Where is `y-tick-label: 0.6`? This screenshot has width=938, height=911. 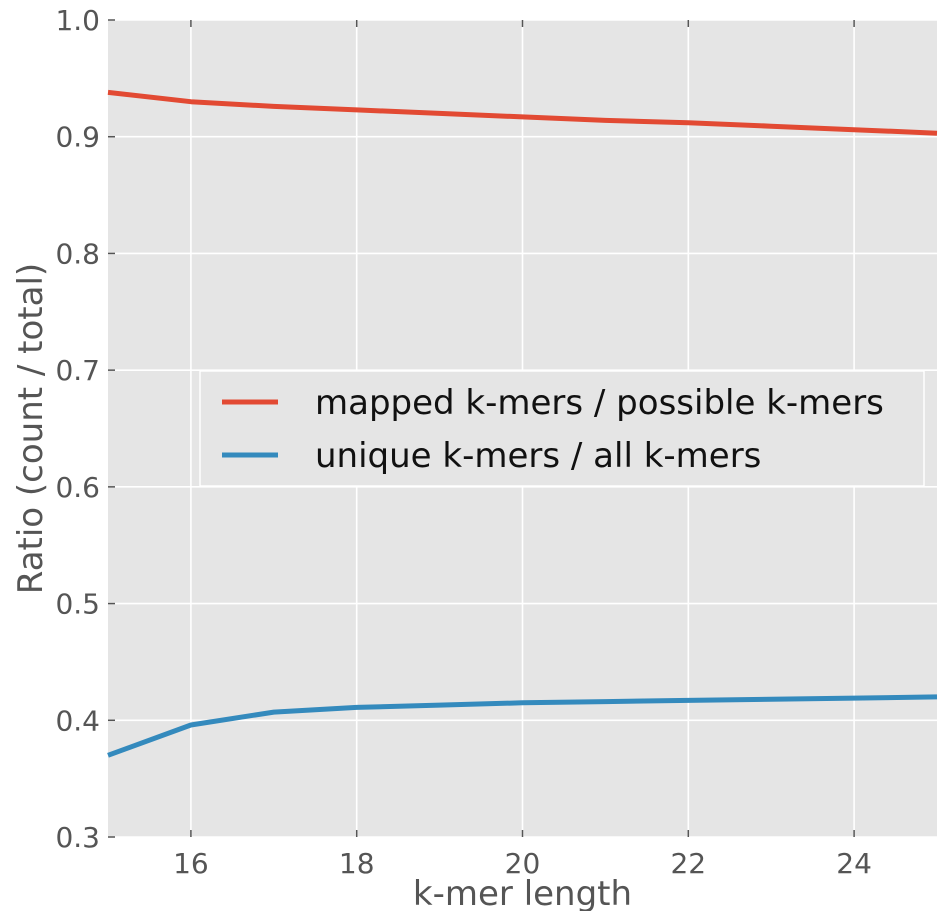
y-tick-label: 0.6 is located at coordinates (77, 487).